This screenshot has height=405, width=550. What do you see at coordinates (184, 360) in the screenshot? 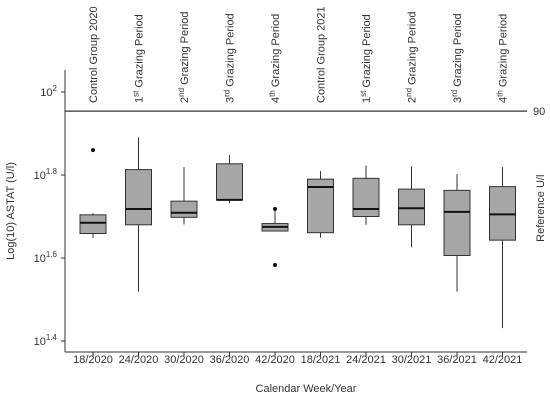
I see `x-tick-label: 30/2020` at bounding box center [184, 360].